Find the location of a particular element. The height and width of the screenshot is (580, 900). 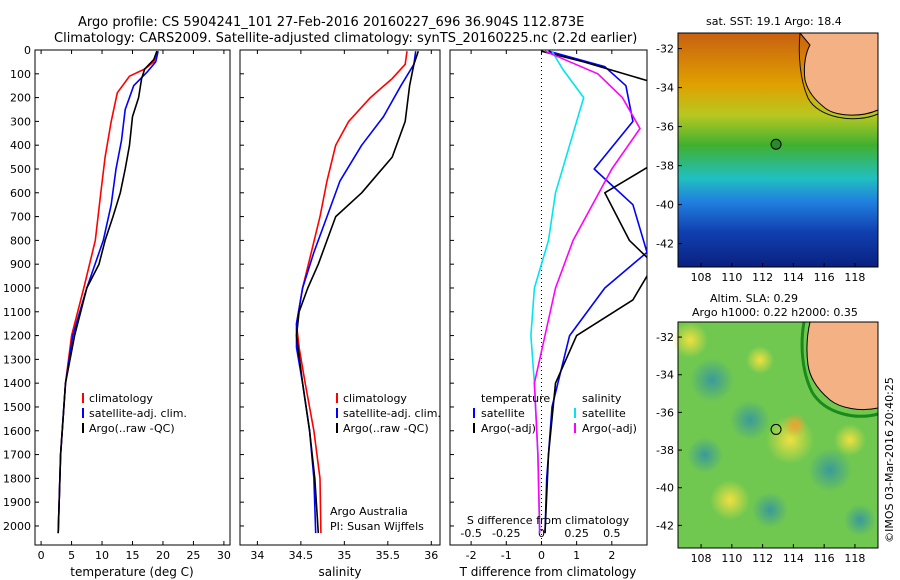

temperature-lines is located at coordinates (108, 292).